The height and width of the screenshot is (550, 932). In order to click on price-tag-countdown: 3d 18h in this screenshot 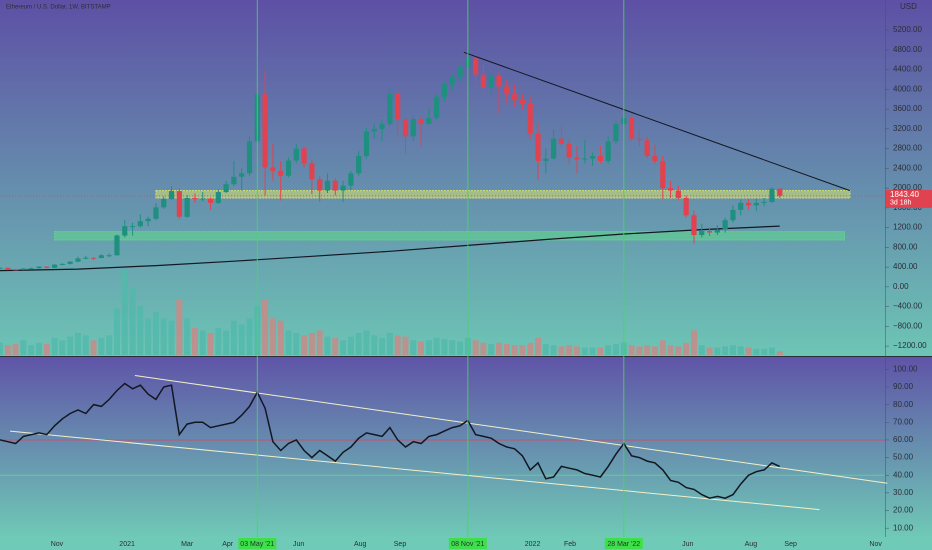, I will do `click(901, 203)`.